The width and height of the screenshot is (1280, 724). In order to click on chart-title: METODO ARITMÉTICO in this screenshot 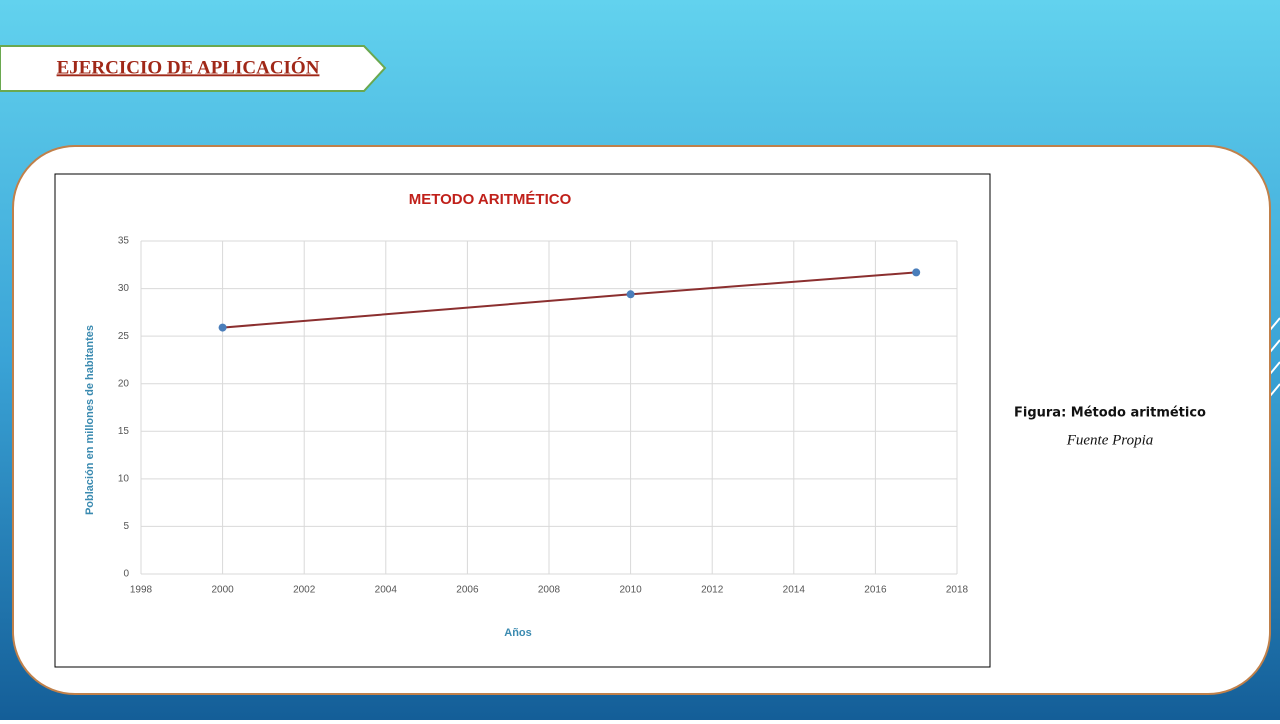, I will do `click(490, 199)`.